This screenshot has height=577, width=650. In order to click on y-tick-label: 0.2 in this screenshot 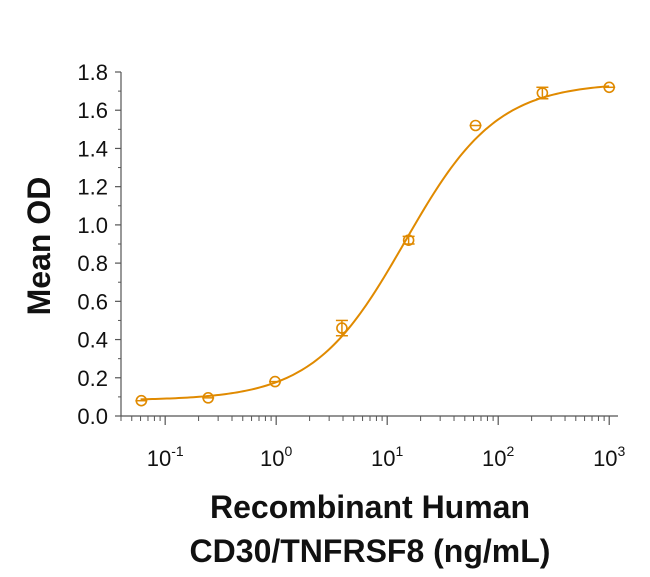, I will do `click(92, 378)`.